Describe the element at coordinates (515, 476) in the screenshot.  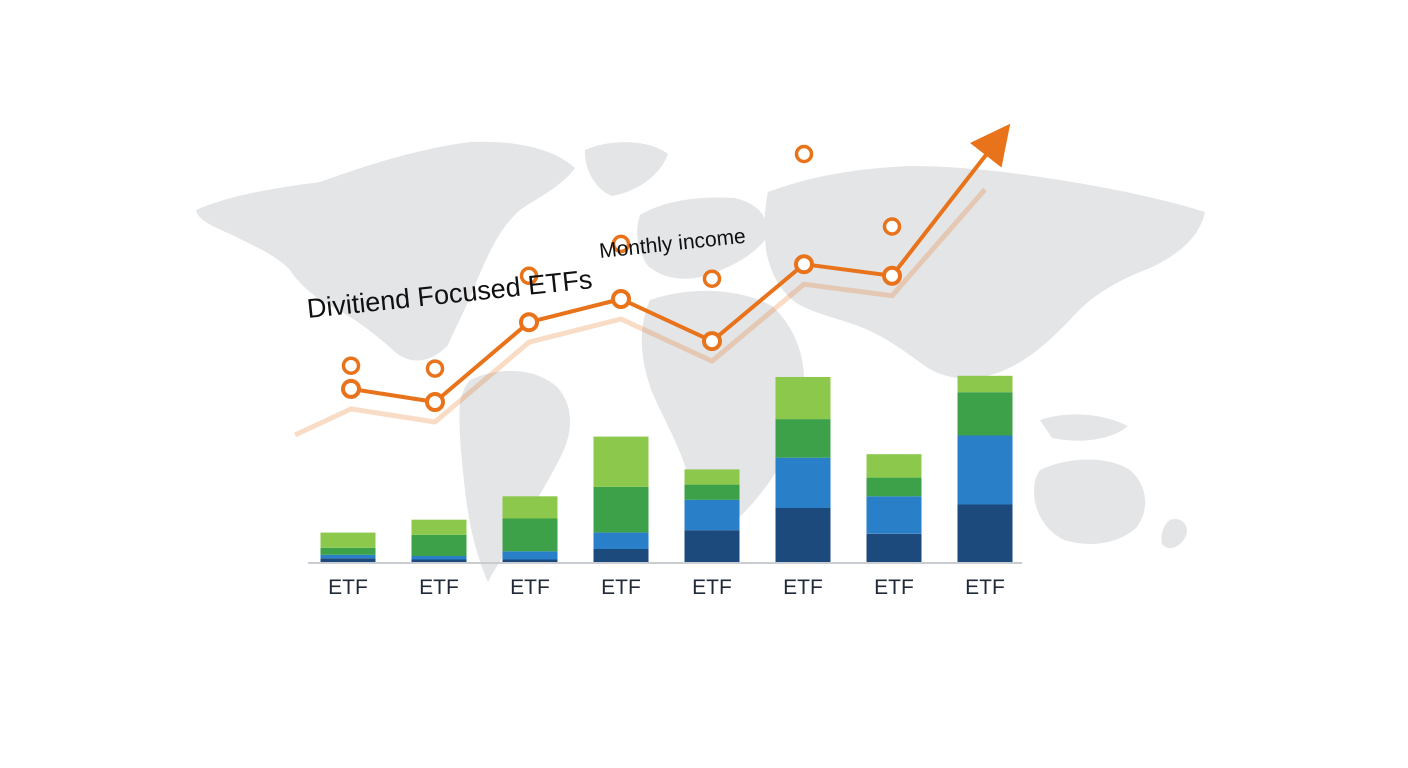
I see `south-america-shape` at that location.